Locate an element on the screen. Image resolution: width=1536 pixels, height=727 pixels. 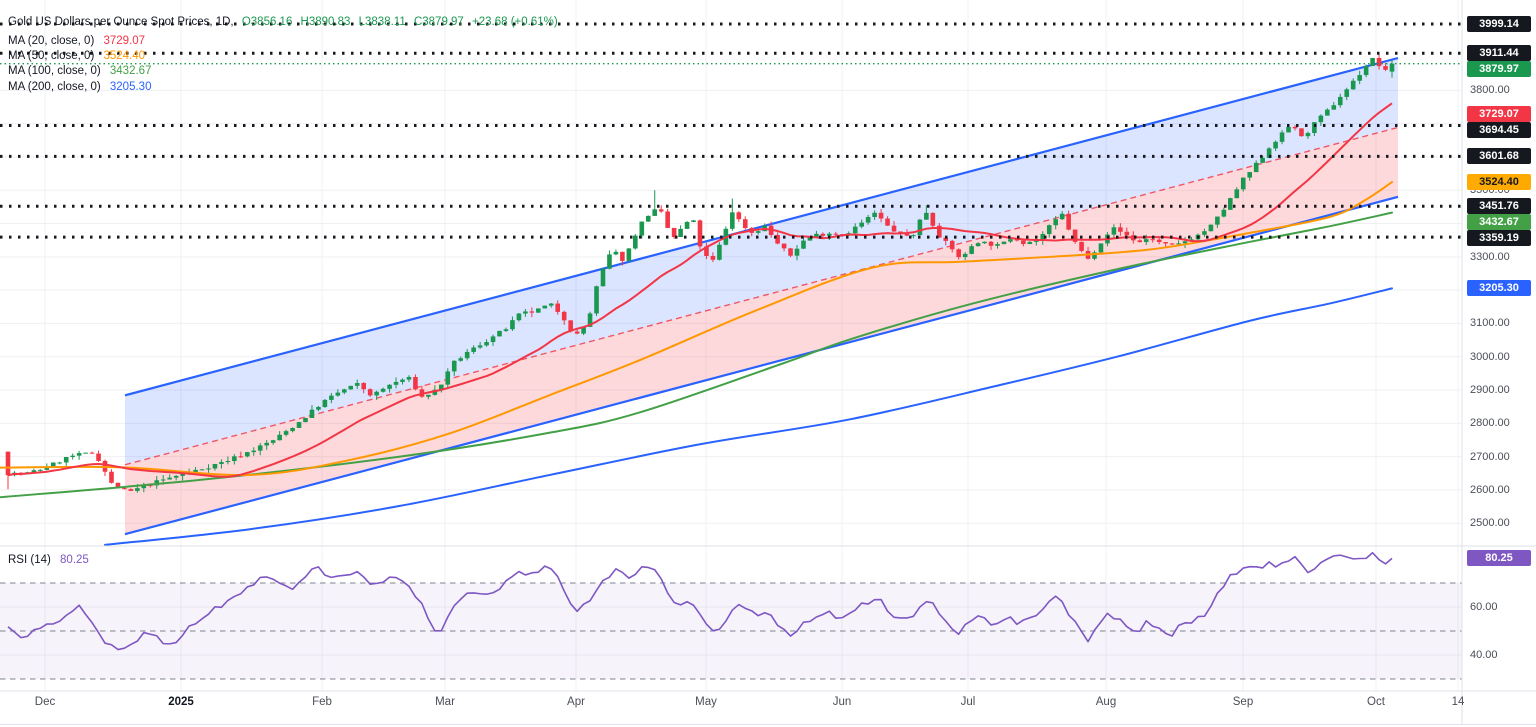
time-axis-label: Aug is located at coordinates (1106, 702).